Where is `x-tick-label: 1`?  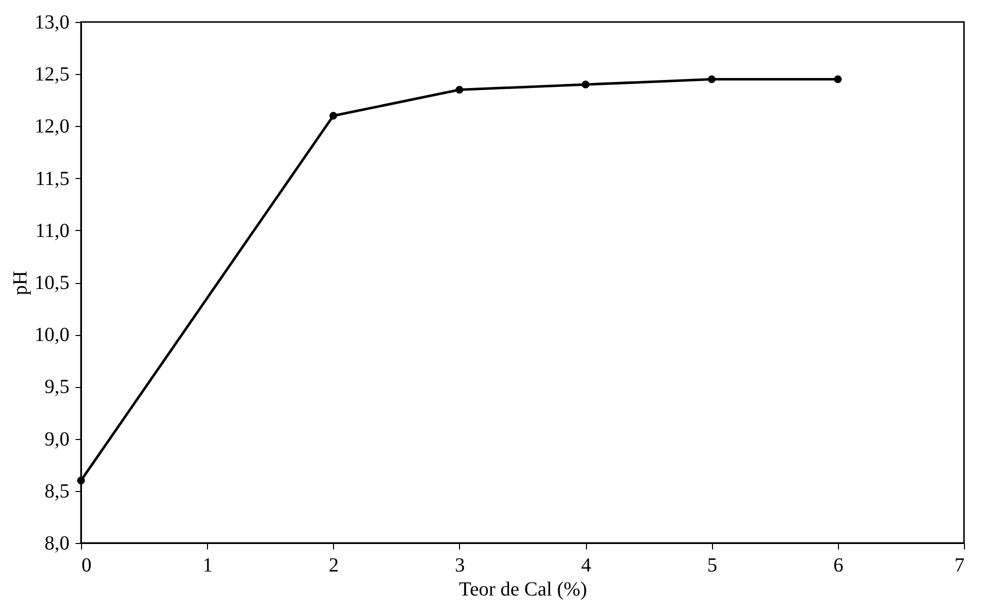 x-tick-label: 1 is located at coordinates (207, 565).